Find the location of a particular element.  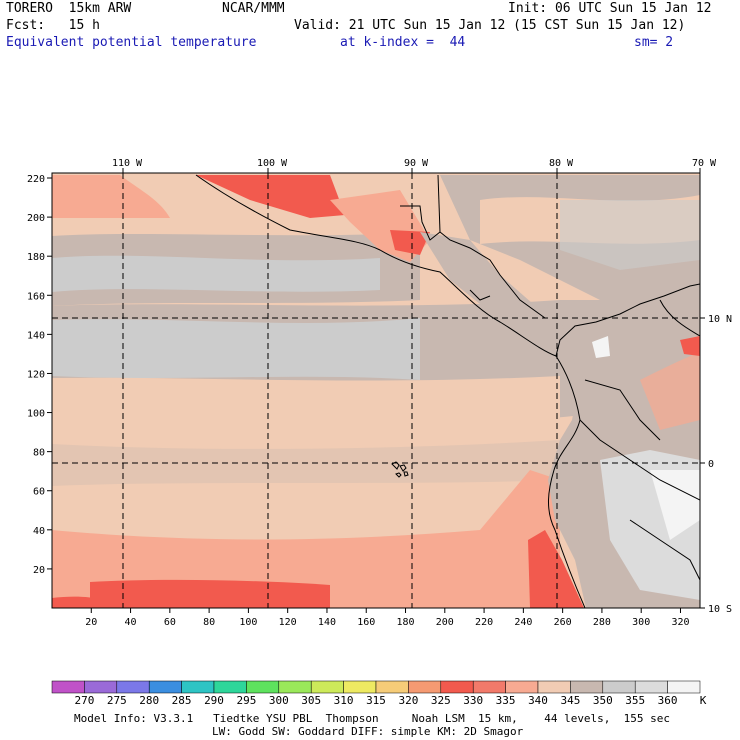

lat-label: 0 is located at coordinates (711, 464).